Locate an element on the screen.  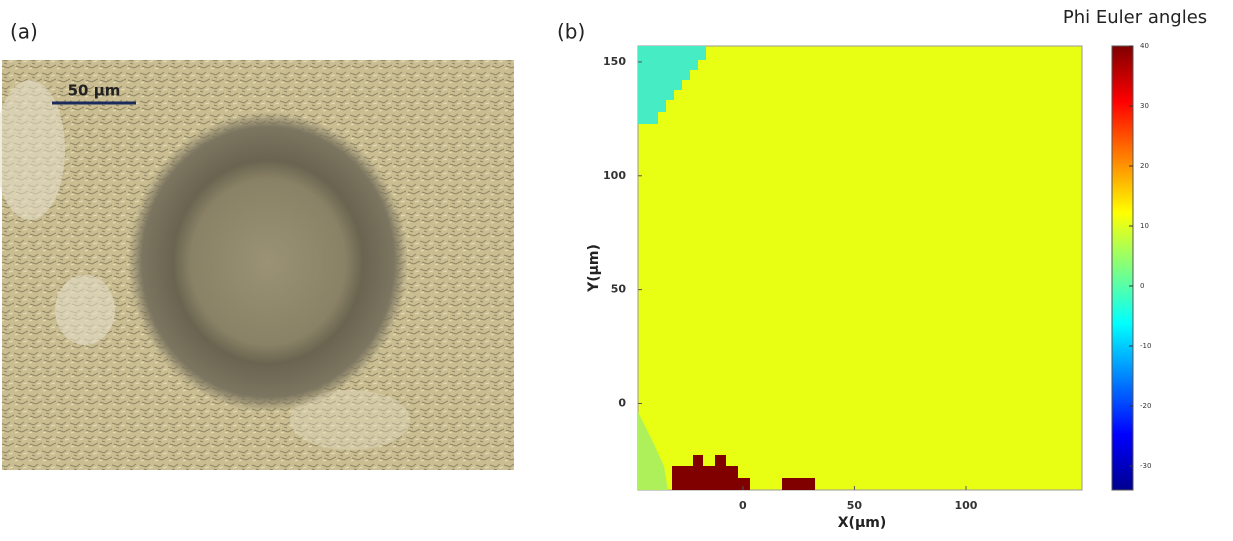
colorbar-tick-label: 20 is located at coordinates (1144, 166).